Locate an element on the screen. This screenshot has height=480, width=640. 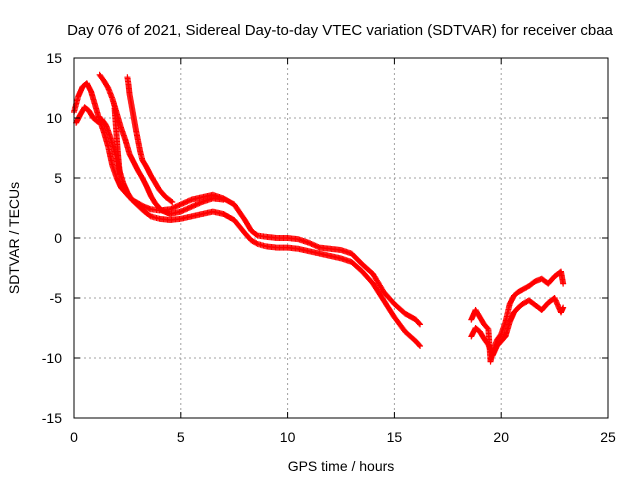
y-tick-label: -5 is located at coordinates (56, 298).